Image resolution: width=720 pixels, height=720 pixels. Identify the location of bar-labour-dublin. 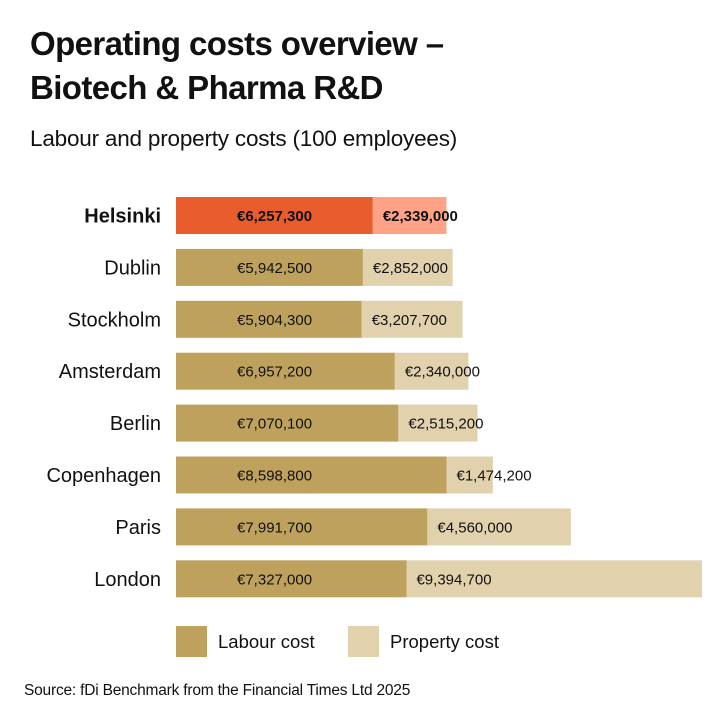
(269, 267).